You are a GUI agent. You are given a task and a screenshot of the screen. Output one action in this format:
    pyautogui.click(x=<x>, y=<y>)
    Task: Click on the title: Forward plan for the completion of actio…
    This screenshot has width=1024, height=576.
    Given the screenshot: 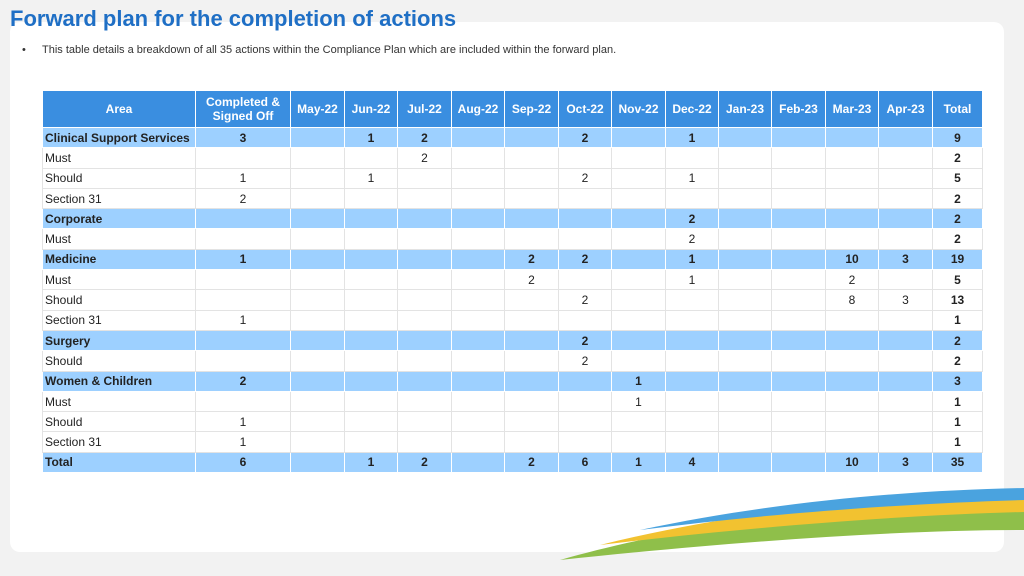 What is the action you would take?
    pyautogui.click(x=233, y=18)
    